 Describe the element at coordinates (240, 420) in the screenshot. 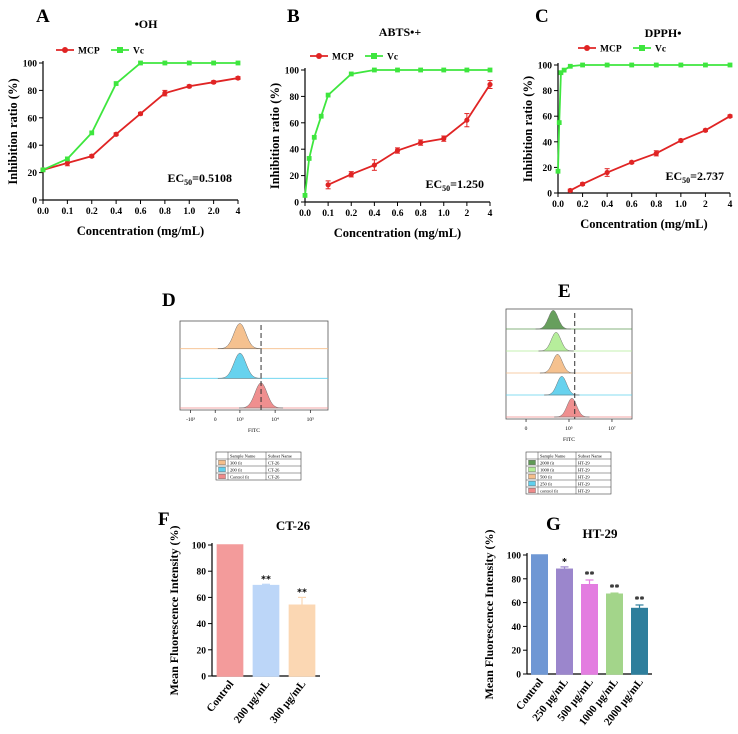

I see `x-tick-label: 10³` at that location.